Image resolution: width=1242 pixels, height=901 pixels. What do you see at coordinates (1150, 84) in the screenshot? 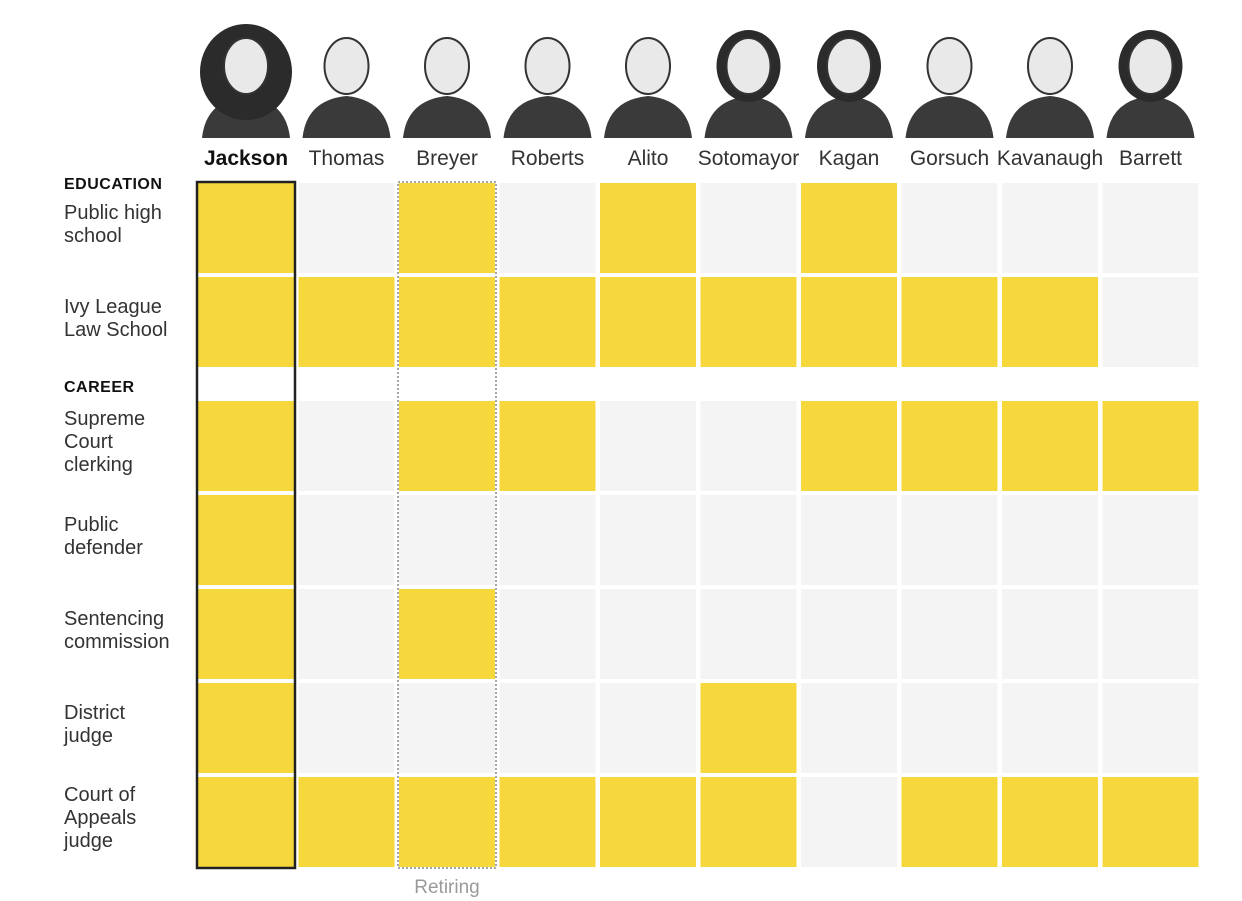
I see `portrait-barrett` at bounding box center [1150, 84].